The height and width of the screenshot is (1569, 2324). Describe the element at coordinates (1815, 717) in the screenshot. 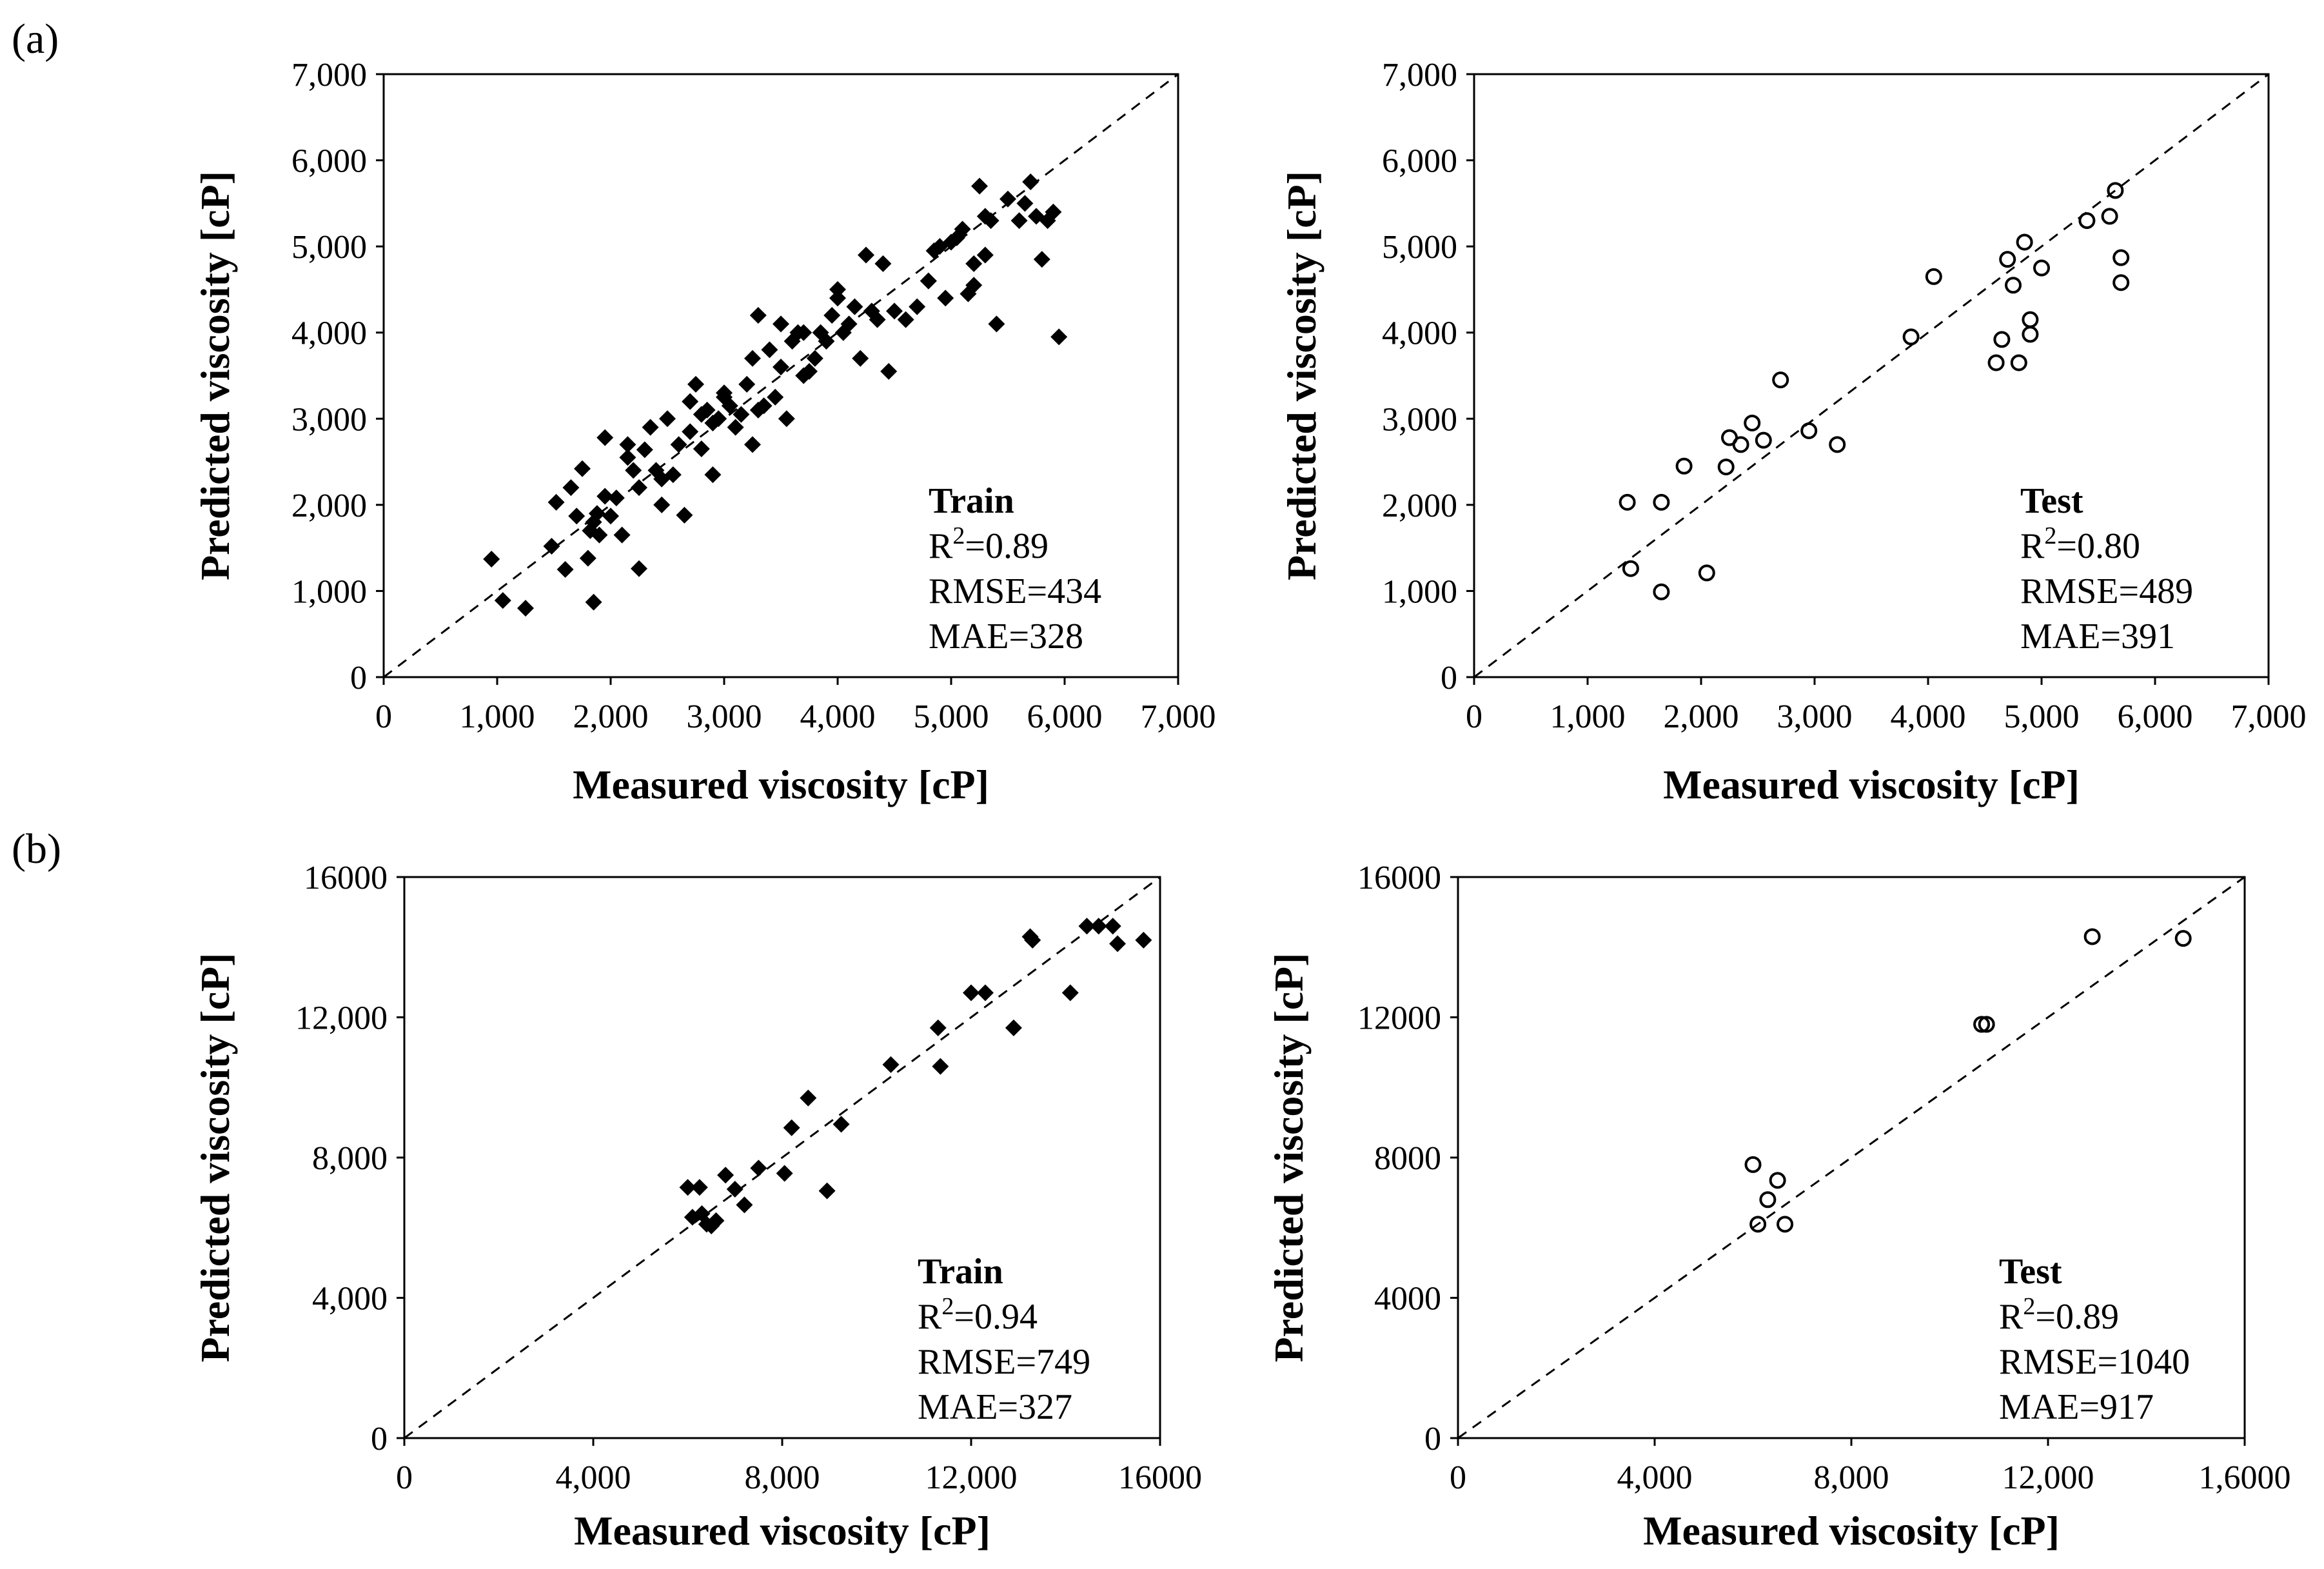

I see `x-tick-label: 3,000` at that location.